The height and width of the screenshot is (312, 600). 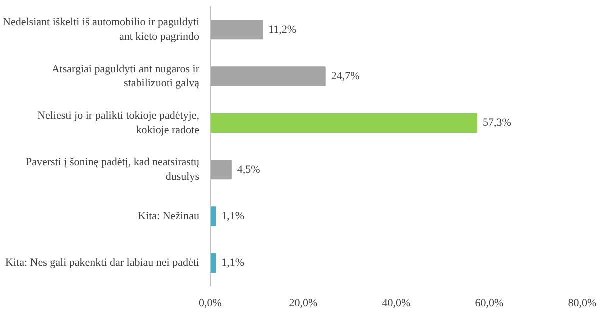 I want to click on data-label: 4,5%, so click(x=248, y=170).